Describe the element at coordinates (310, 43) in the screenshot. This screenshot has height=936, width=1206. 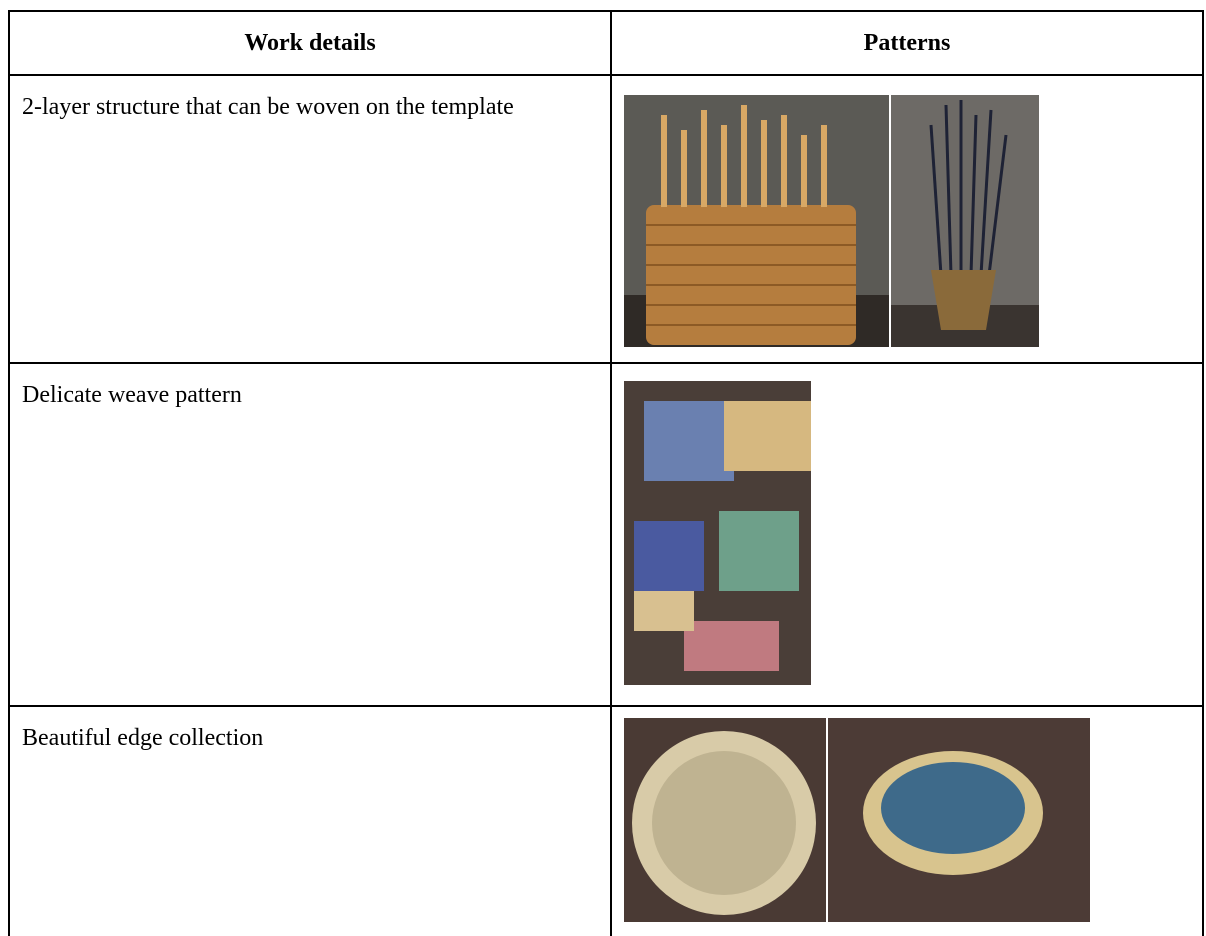
I see `header-cell: Work details` at that location.